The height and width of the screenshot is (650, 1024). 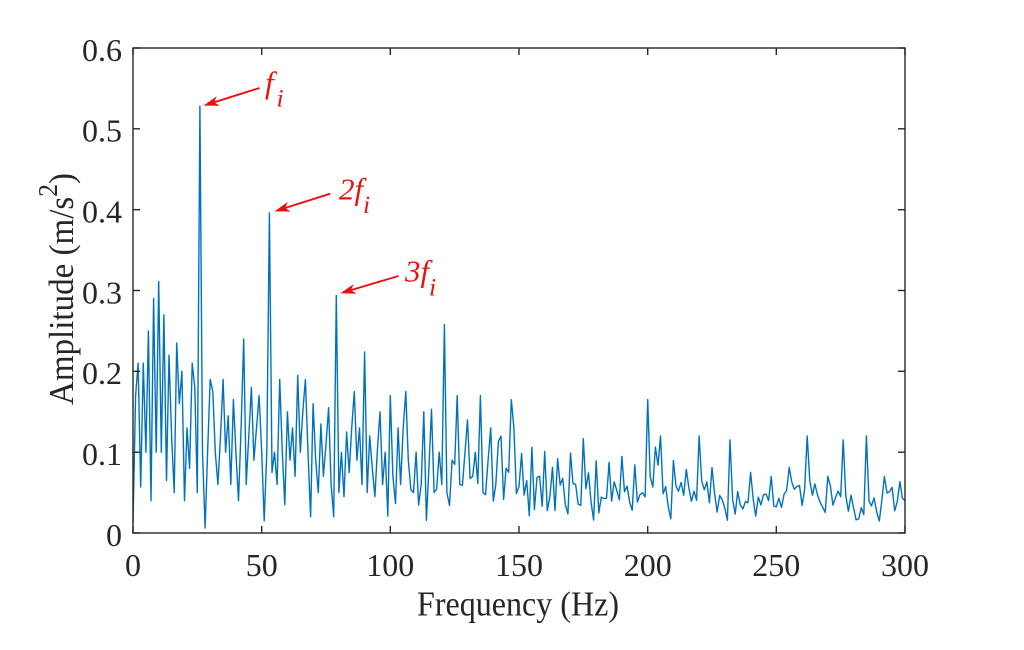 I want to click on svg-text: 0.6, so click(x=102, y=50).